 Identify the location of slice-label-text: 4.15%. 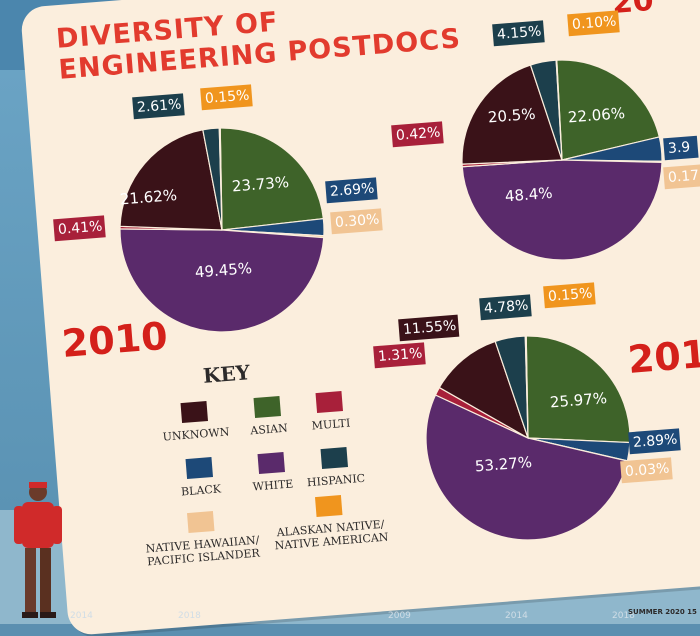
(519, 33).